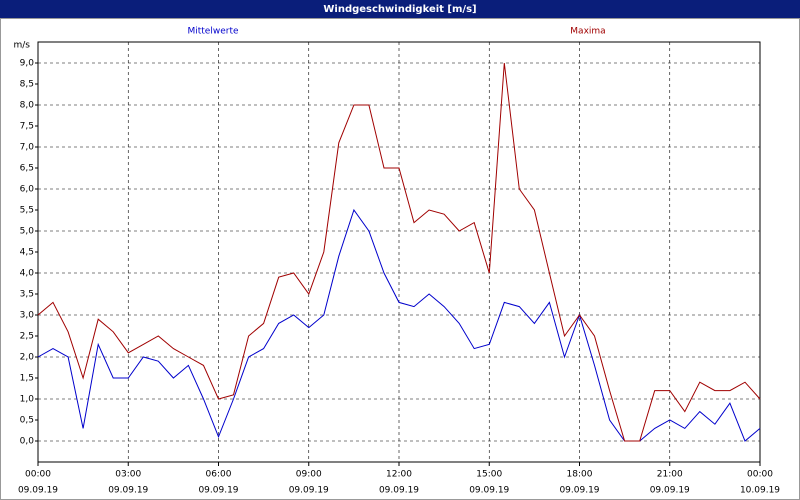 Image resolution: width=800 pixels, height=500 pixels. Describe the element at coordinates (27, 148) in the screenshot. I see `y-tick-label: 7,0` at that location.